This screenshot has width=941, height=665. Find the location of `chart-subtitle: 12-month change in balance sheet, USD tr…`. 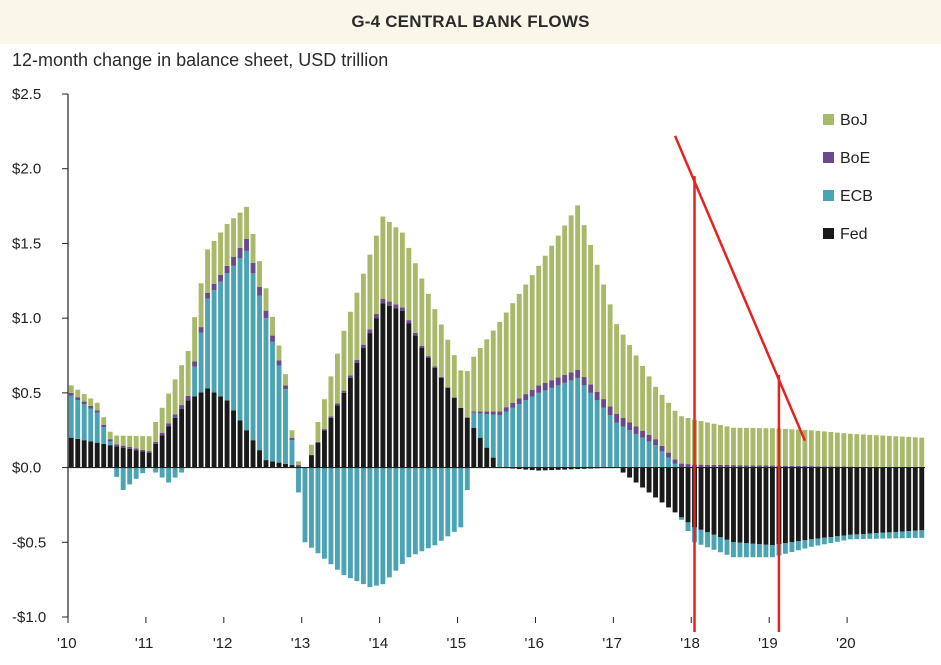

chart-subtitle: 12-month change in balance sheet, USD tr… is located at coordinates (200, 60).